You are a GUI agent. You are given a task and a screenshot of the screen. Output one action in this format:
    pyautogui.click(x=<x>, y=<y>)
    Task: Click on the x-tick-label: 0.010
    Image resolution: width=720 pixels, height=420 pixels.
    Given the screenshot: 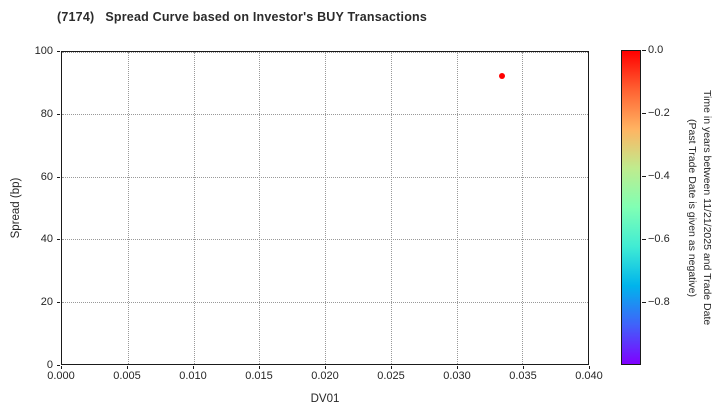 What is the action you would take?
    pyautogui.click(x=193, y=376)
    